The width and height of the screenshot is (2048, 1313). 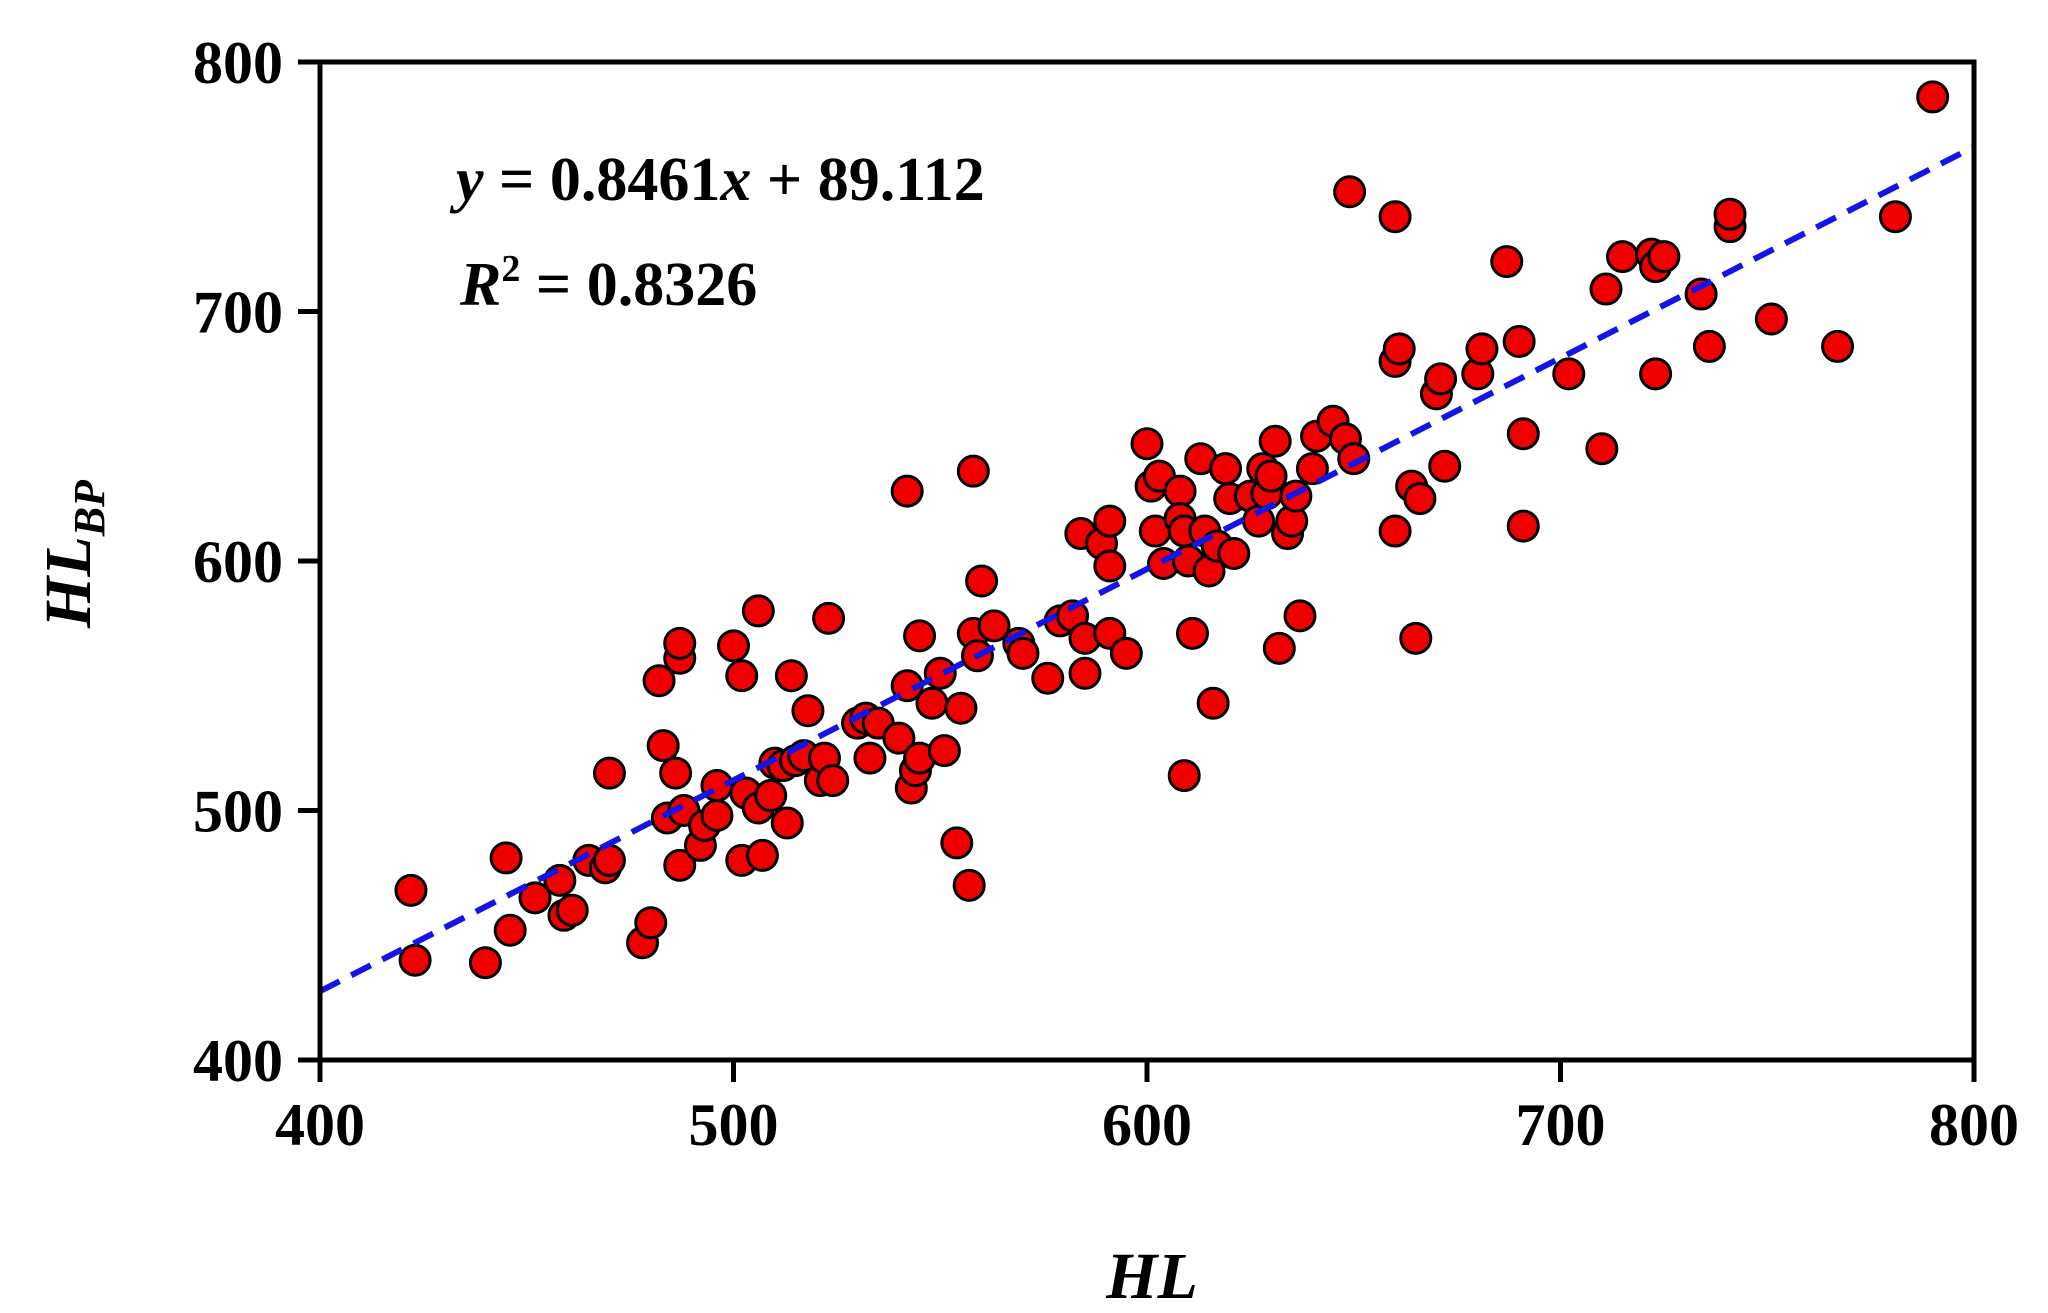 I want to click on y-tick-label: 800, so click(x=238, y=63).